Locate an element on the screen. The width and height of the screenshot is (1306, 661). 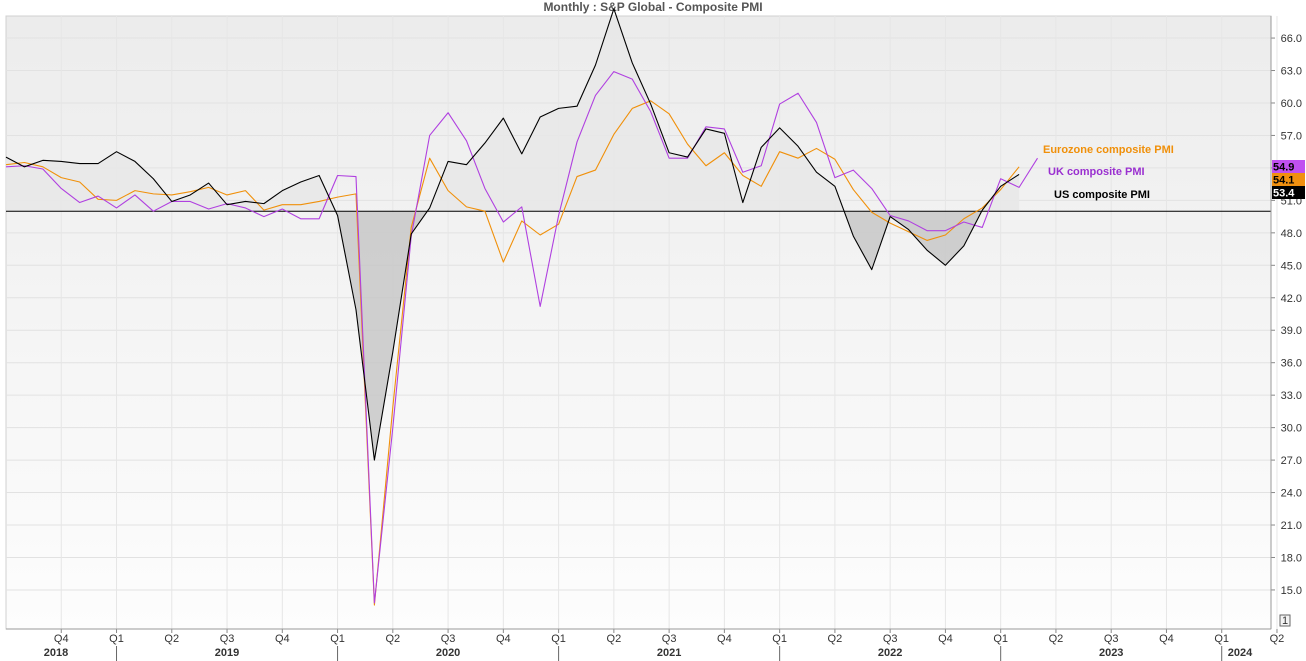
y-tick-label: 30.0 is located at coordinates (1291, 429).